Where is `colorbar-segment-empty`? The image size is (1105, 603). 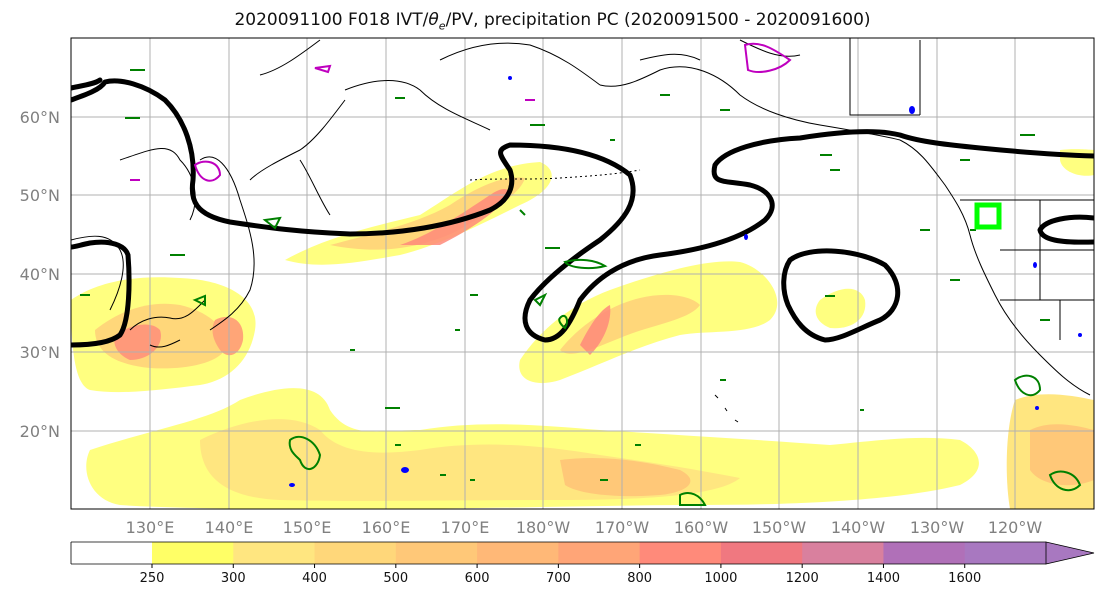
colorbar-segment-empty is located at coordinates (111, 553).